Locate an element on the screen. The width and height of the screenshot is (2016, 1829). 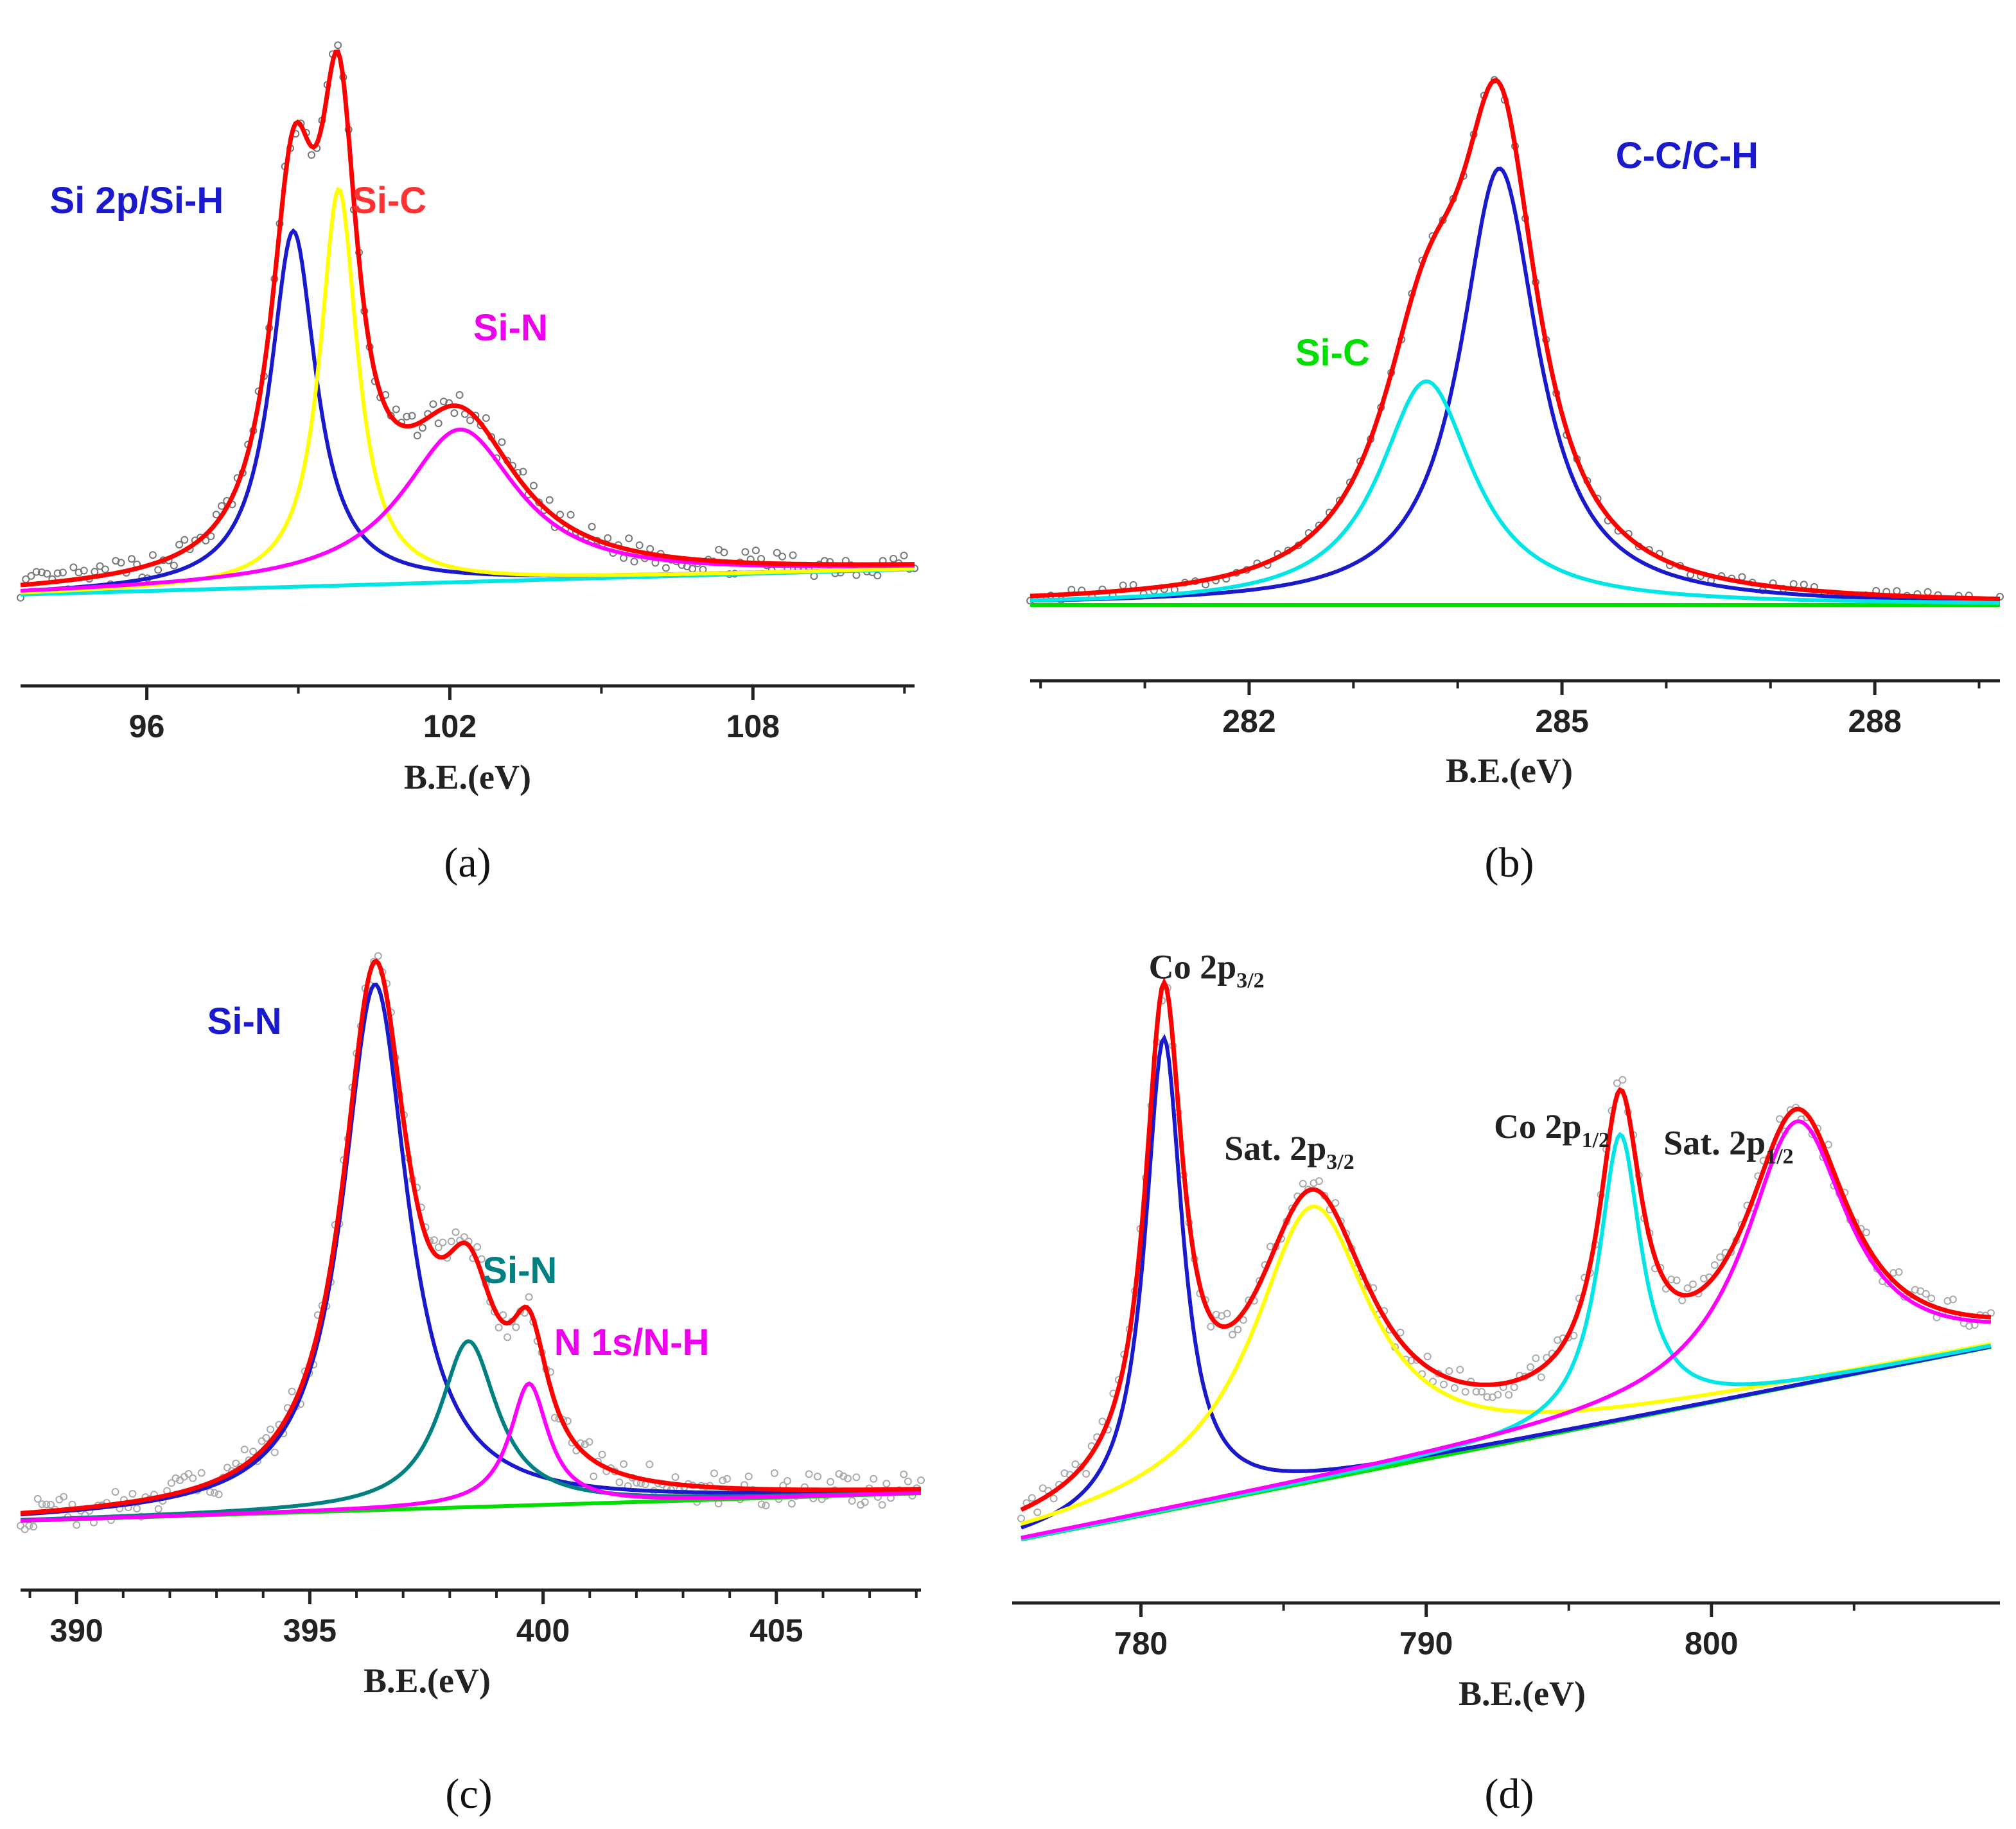
panel-a-peak-si-n is located at coordinates (467, 510).